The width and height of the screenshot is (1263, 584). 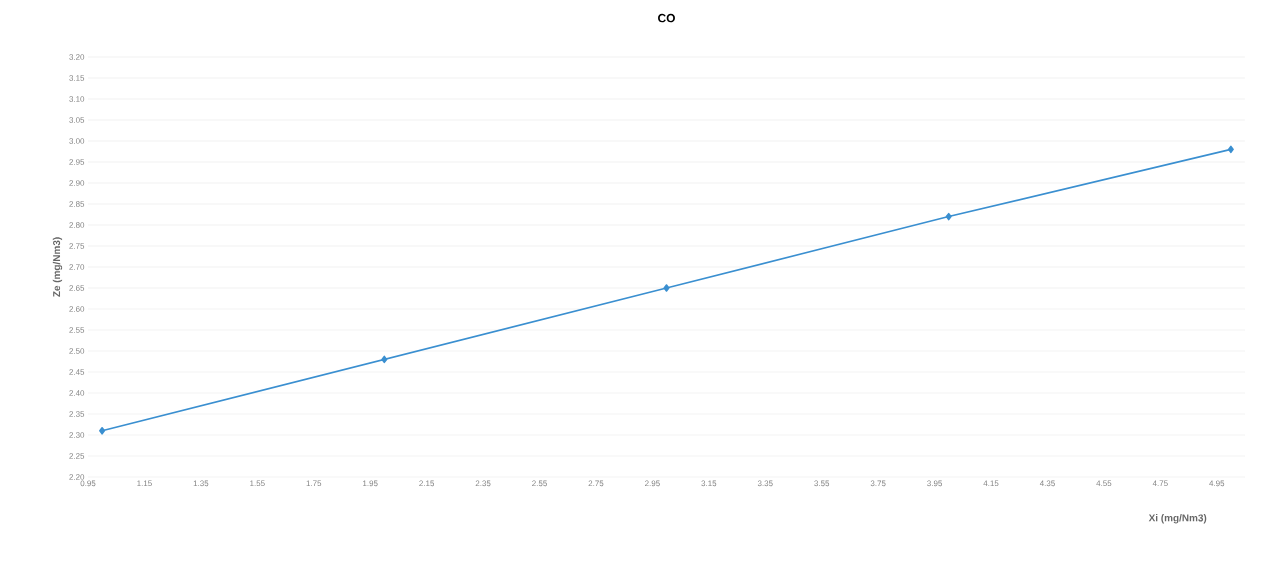 What do you see at coordinates (57, 267) in the screenshot?
I see `y-axis-title: Ze (mg/Nm3)` at bounding box center [57, 267].